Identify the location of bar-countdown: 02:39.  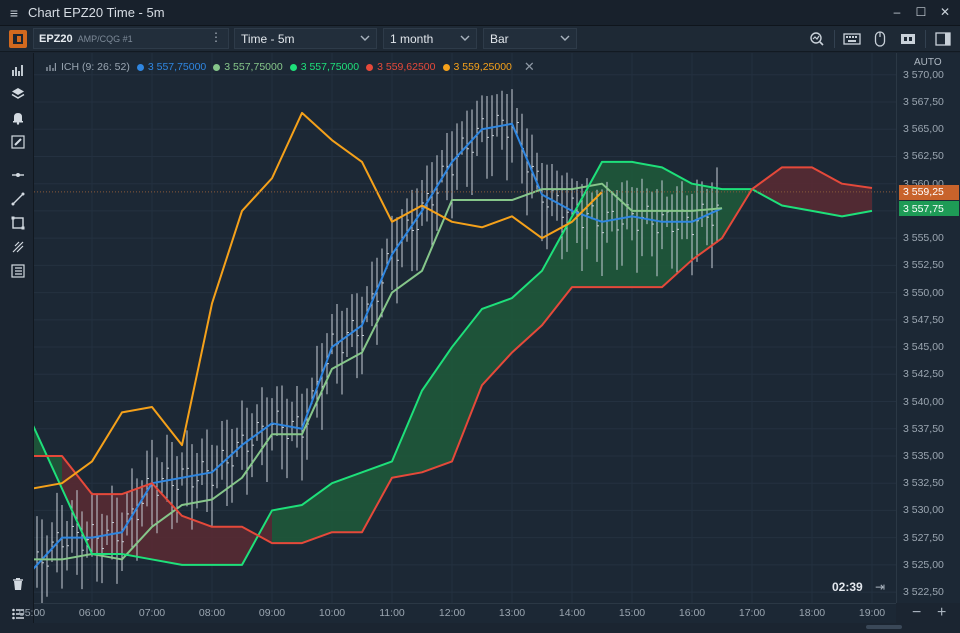
(847, 587).